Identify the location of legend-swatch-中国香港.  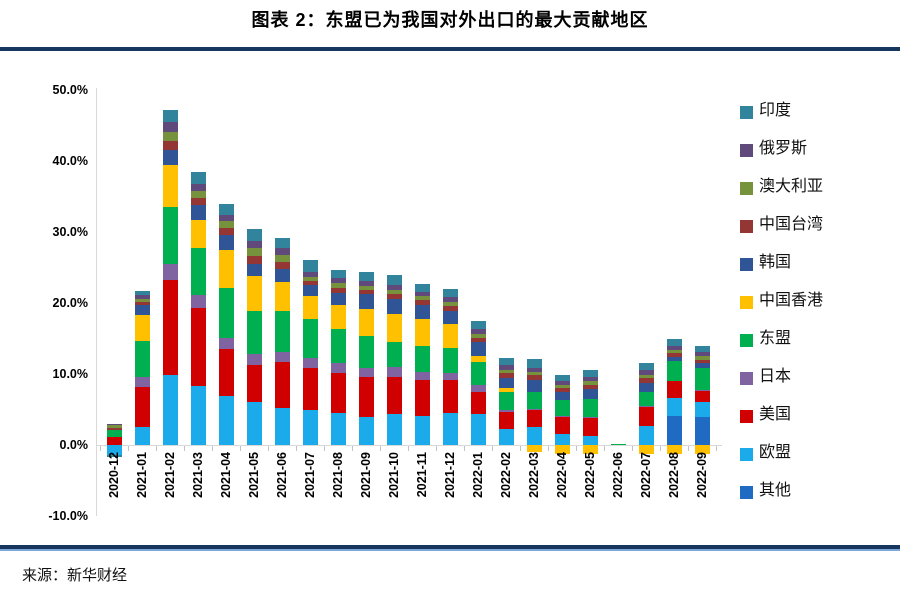
(746, 302).